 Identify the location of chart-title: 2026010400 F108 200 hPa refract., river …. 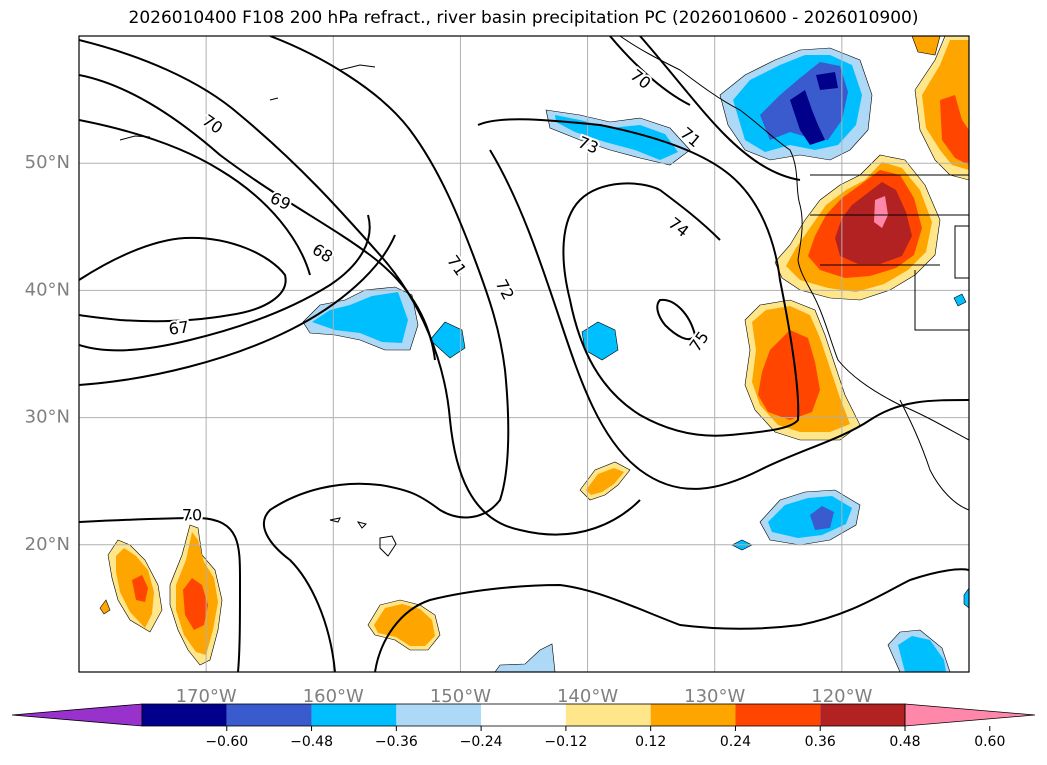
(523, 18).